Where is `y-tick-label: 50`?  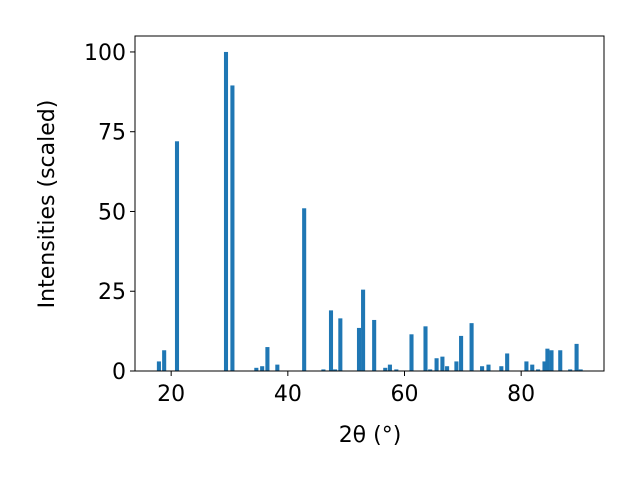
y-tick-label: 50 is located at coordinates (112, 212).